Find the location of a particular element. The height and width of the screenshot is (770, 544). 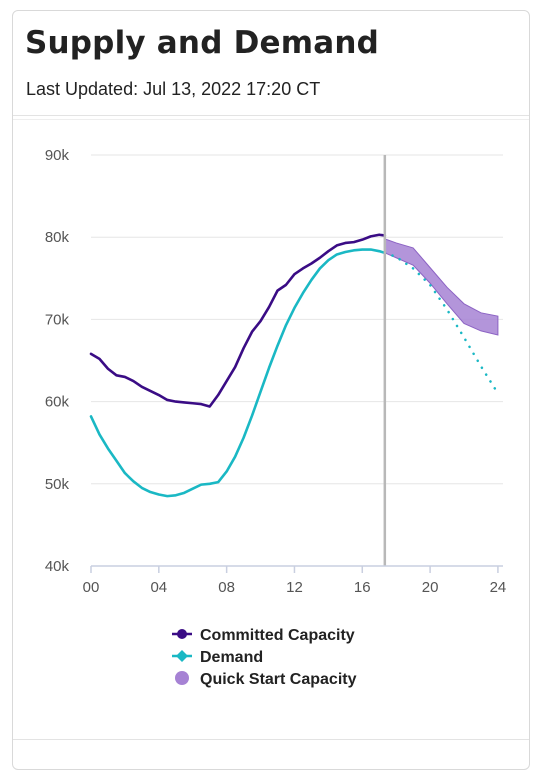

legend-circle-icon is located at coordinates (182, 678).